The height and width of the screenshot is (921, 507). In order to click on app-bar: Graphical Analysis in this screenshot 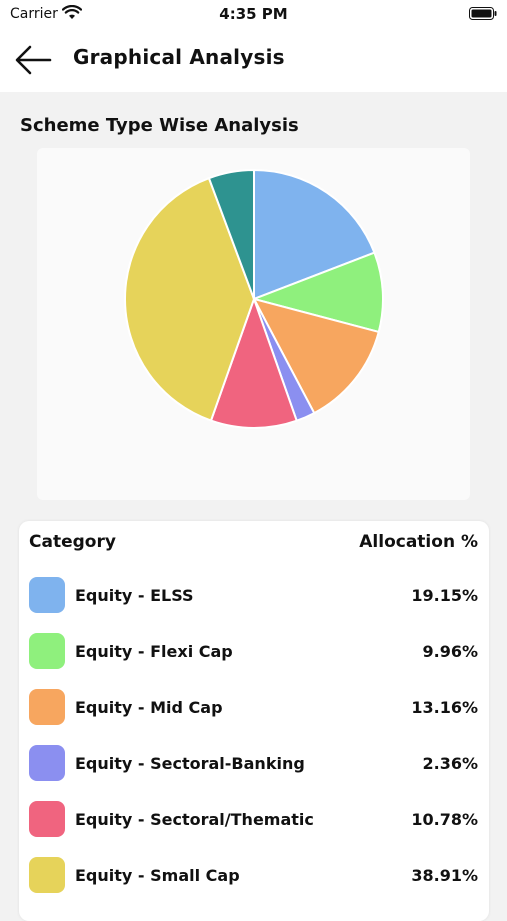, I will do `click(253, 60)`.